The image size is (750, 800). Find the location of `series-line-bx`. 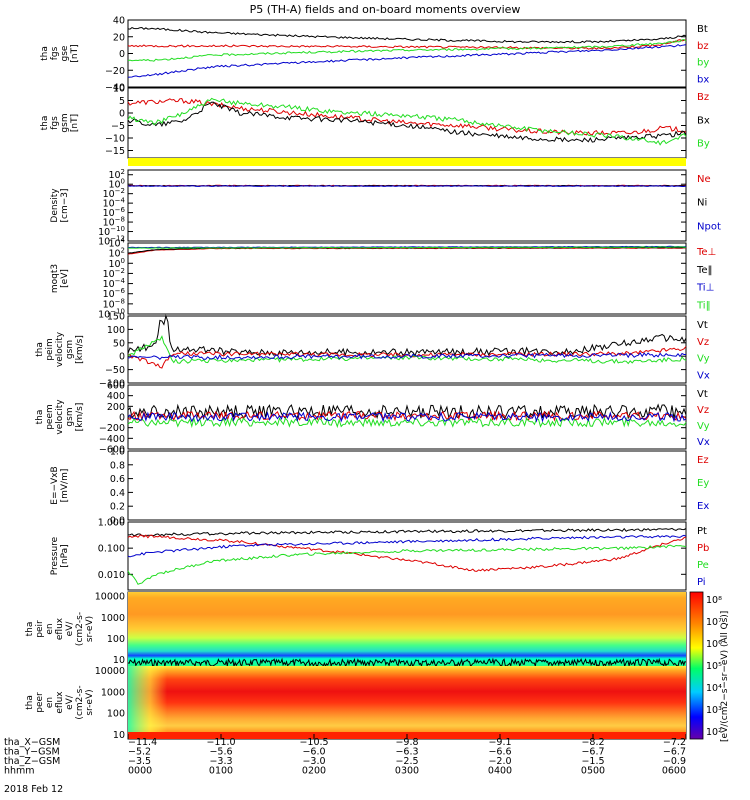

series-line-bx is located at coordinates (407, 60).